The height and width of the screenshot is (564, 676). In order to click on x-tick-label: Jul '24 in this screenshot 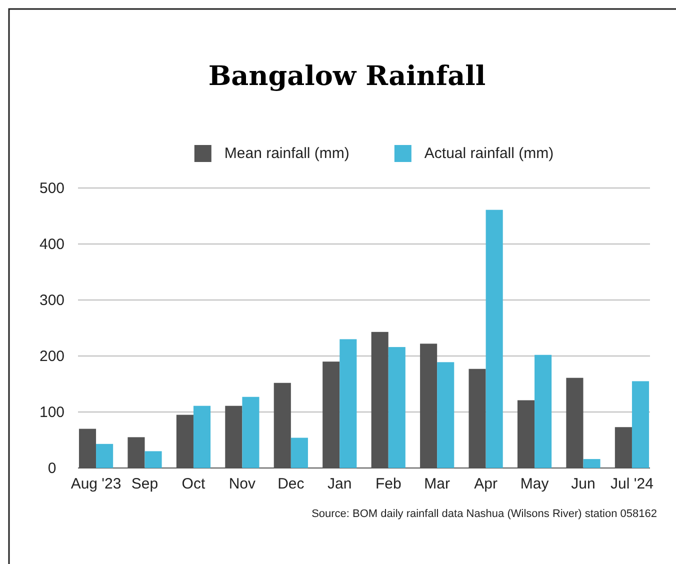, I will do `click(632, 484)`.